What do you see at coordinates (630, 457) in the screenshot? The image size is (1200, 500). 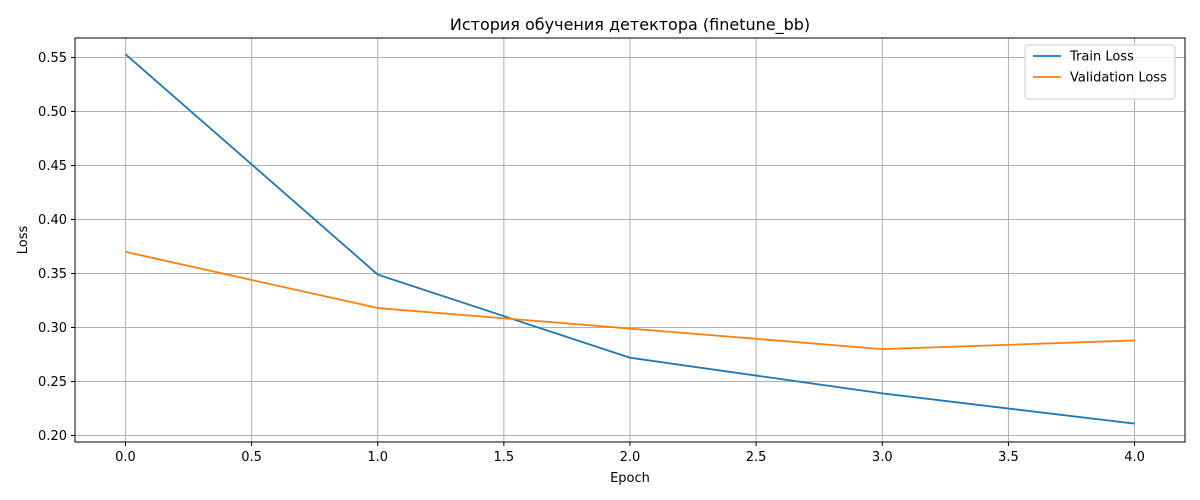 I see `x-tick-label: 2.0` at bounding box center [630, 457].